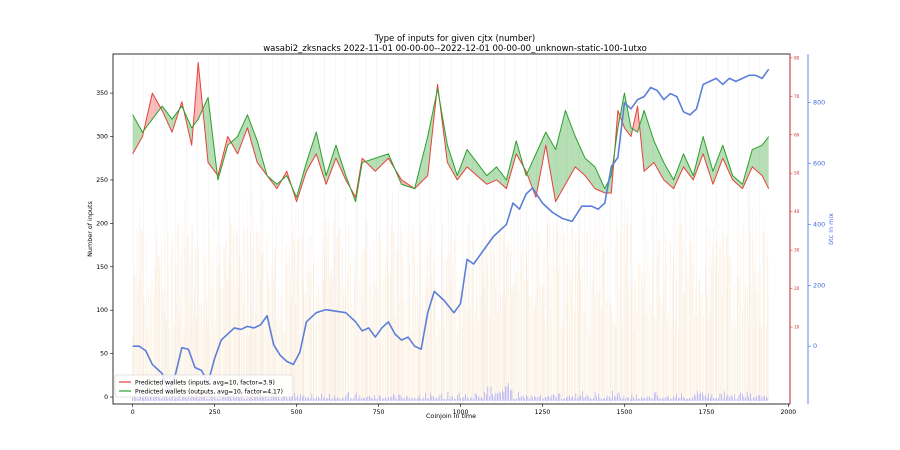 This screenshot has height=450, width=900. Describe the element at coordinates (797, 57) in the screenshot. I see `y2-tick-label: 80` at that location.